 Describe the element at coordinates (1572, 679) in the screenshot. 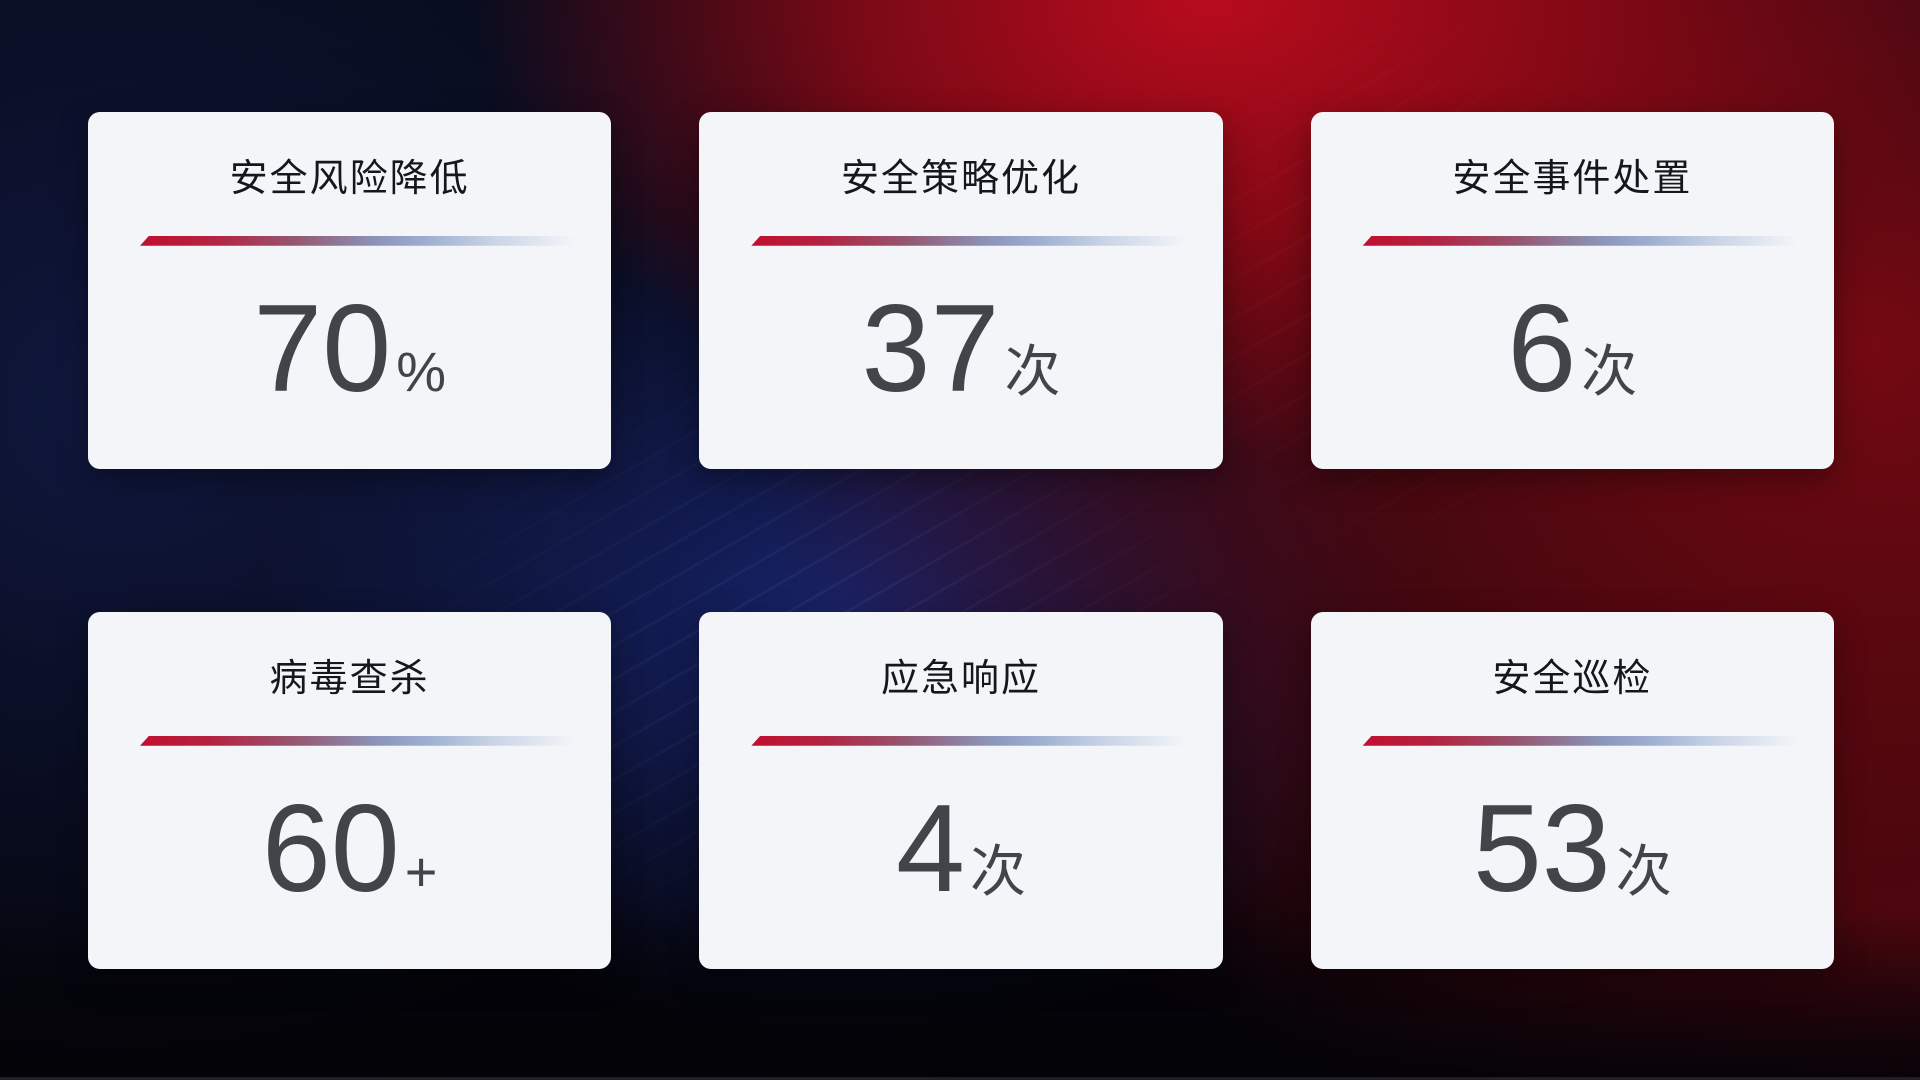

I see `stat-card-title: 安全巡检` at that location.